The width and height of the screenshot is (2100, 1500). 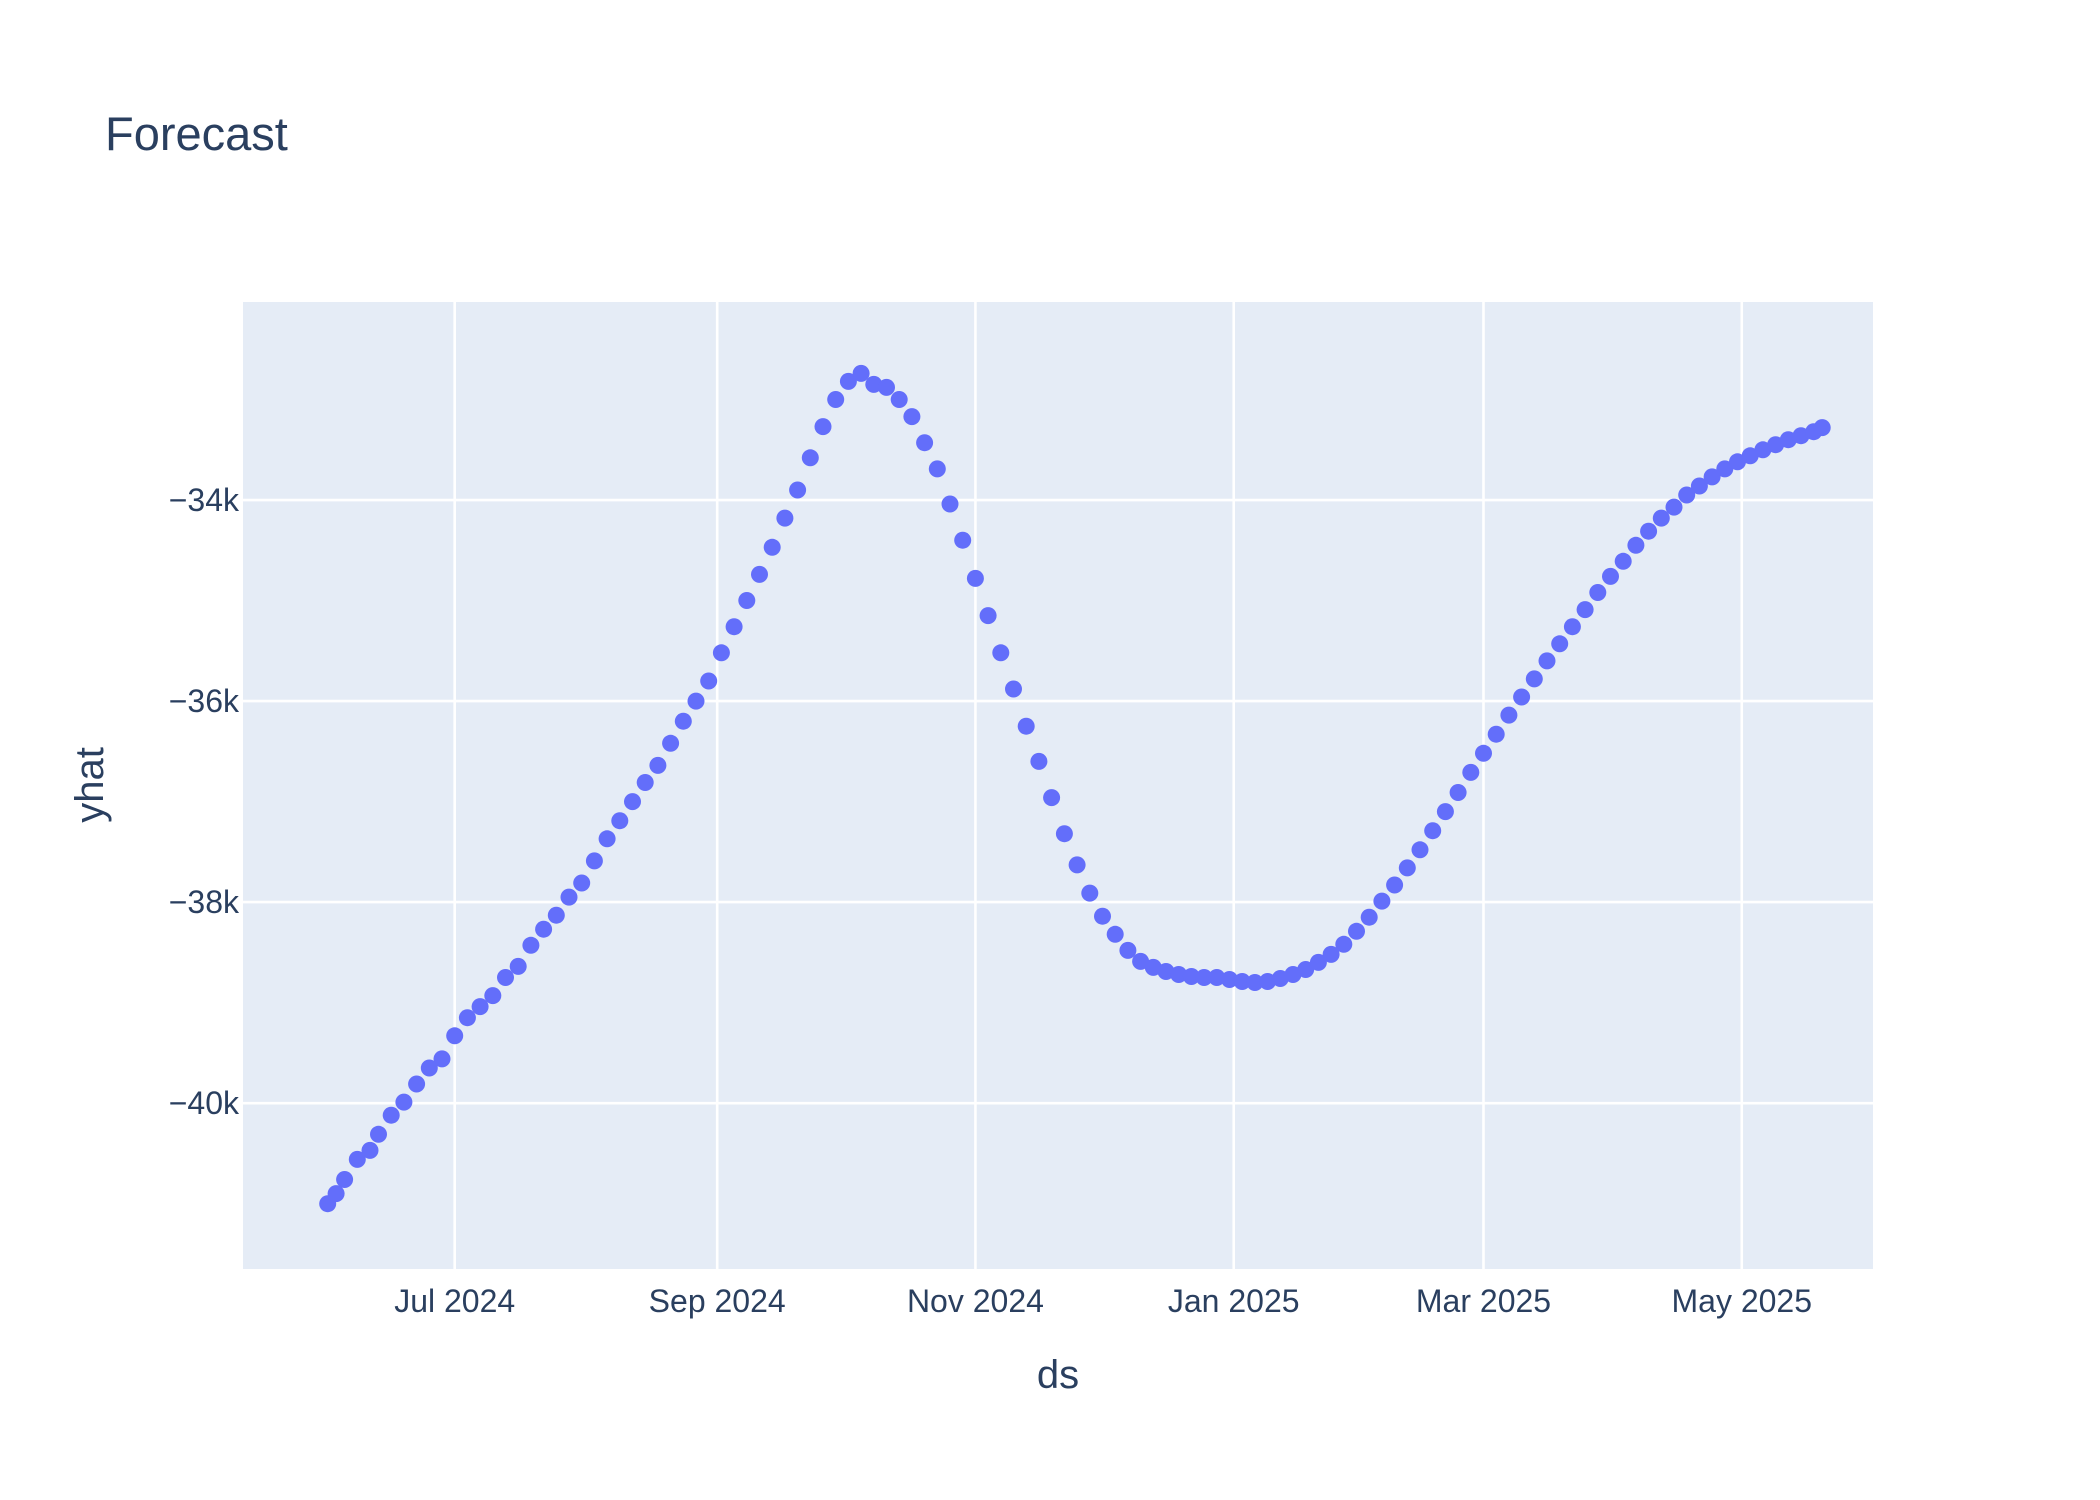 I want to click on x-tick-label: Jul 2024, so click(x=454, y=1301).